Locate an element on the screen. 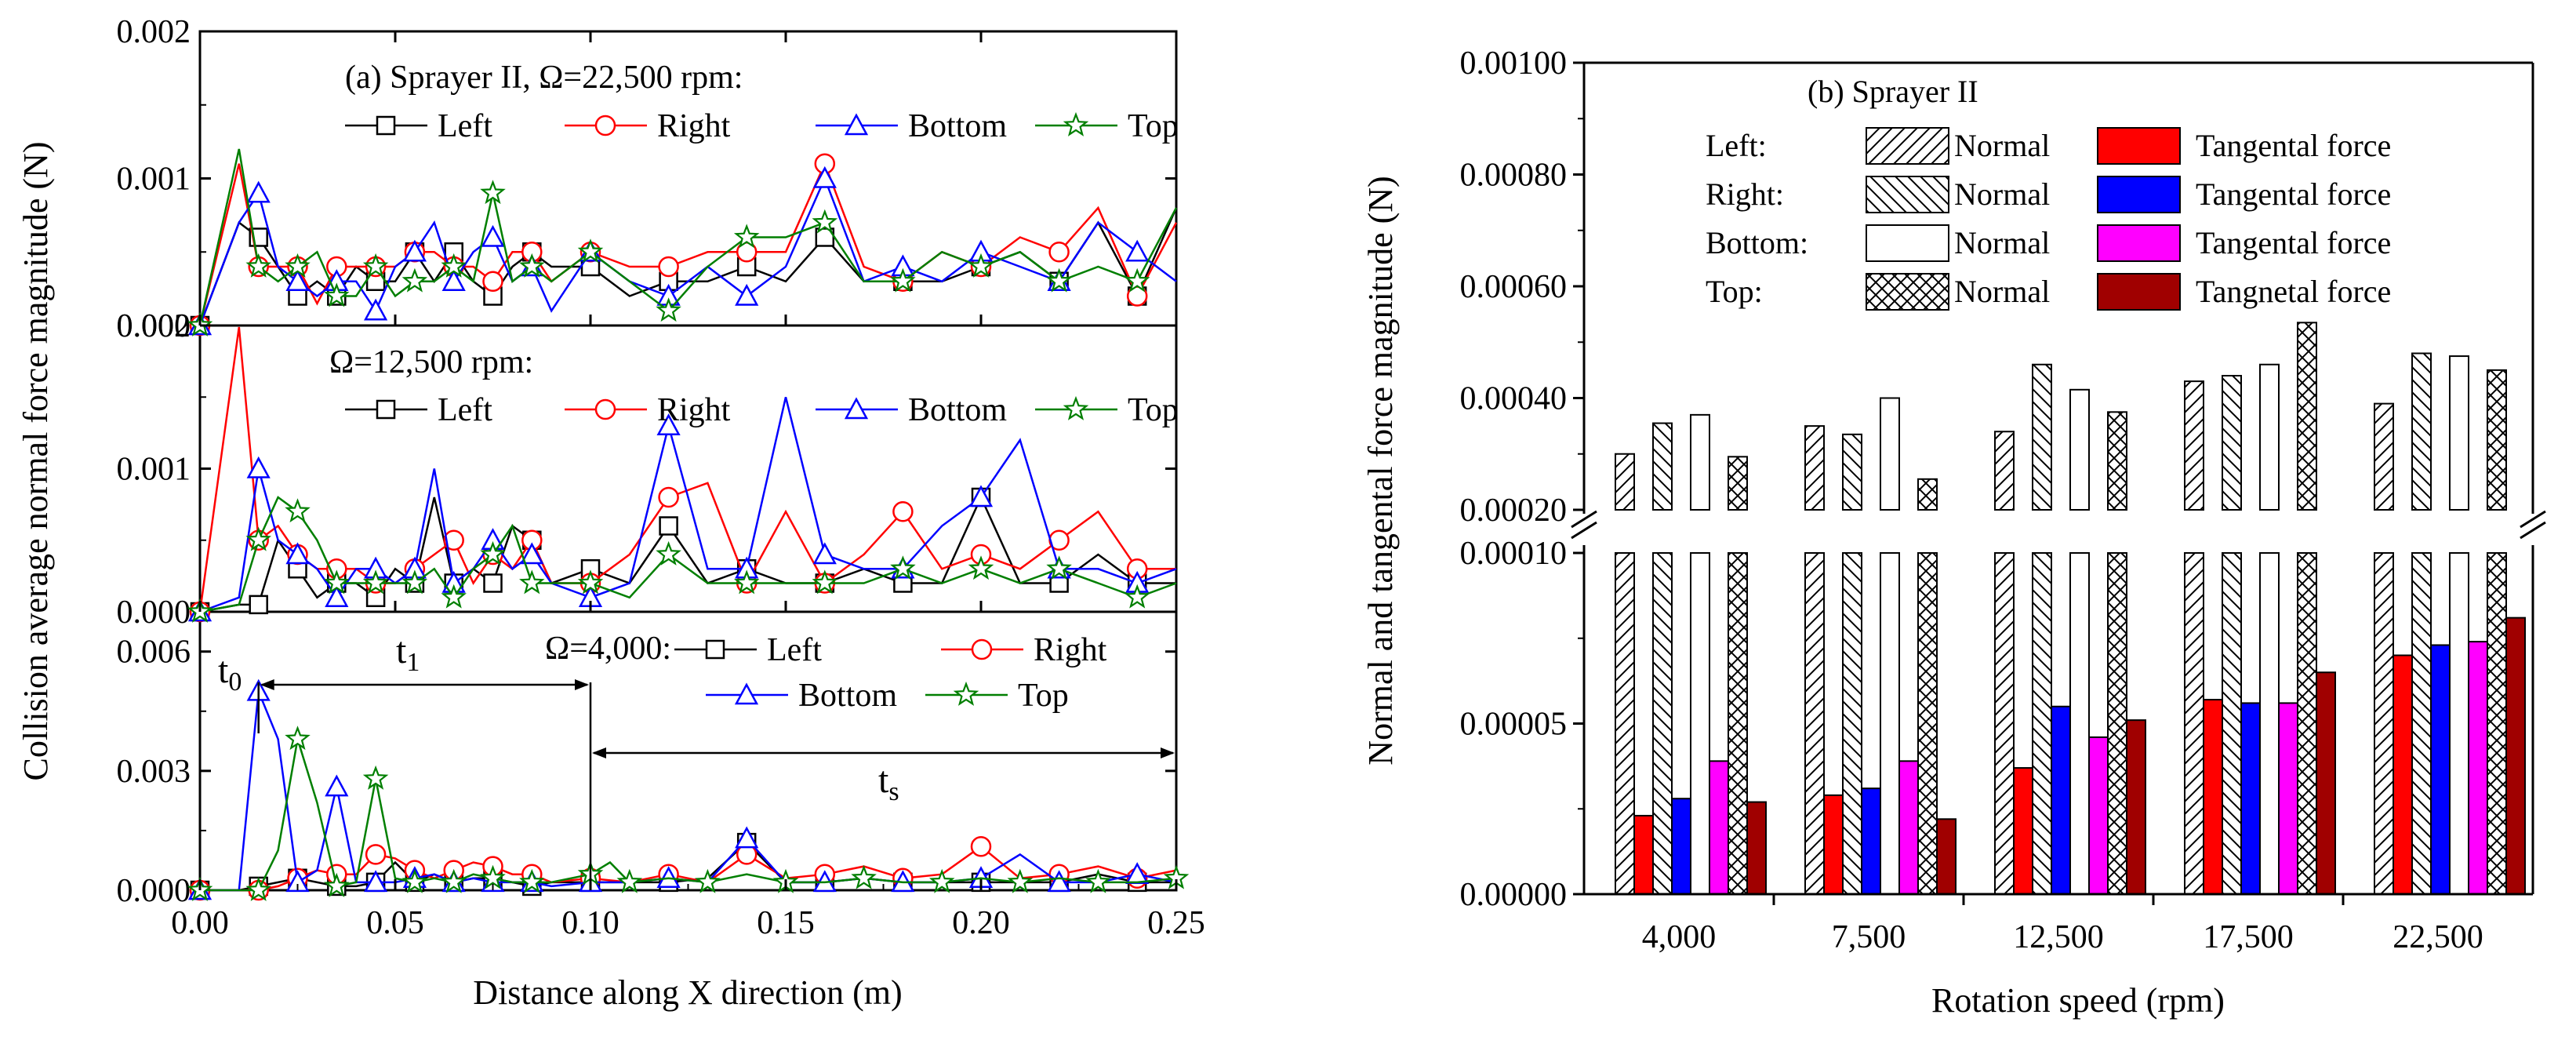 The height and width of the screenshot is (1062, 2576). legend-label-bottom: Bottom is located at coordinates (847, 696).